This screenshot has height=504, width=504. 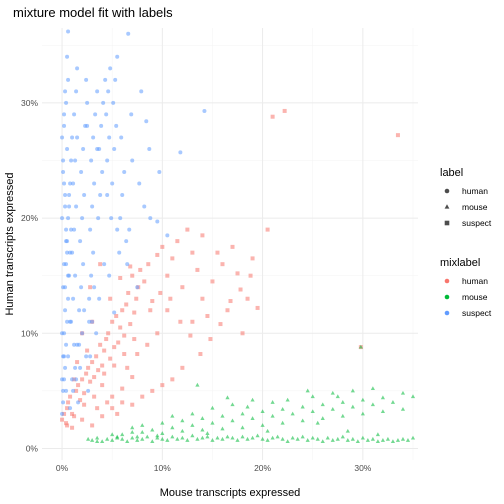 I want to click on y-tick-label: 10%, so click(x=29, y=333).